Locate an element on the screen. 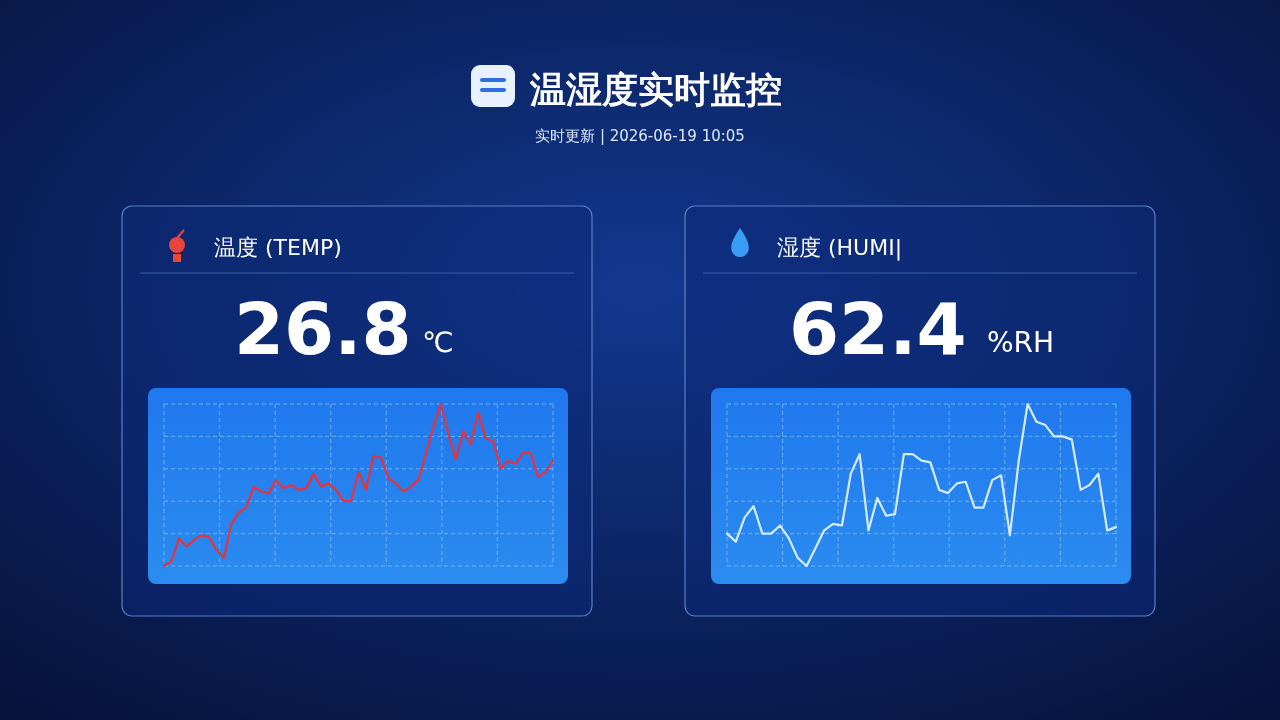 The image size is (1280, 720). text: 温湿度实时监控 is located at coordinates (655, 89).